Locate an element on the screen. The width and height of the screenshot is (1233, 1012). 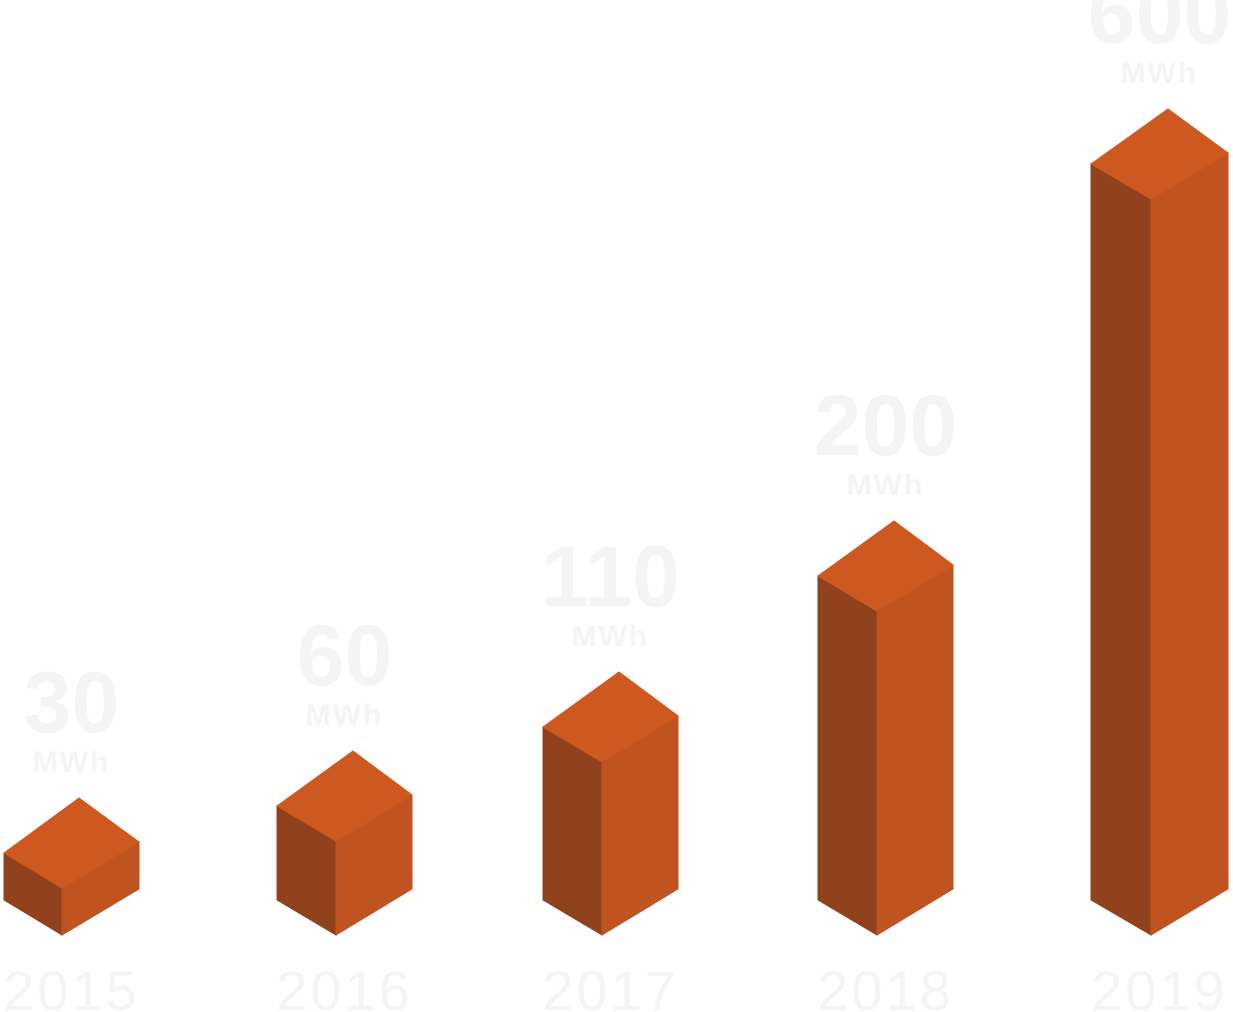
bar-2019 is located at coordinates (1159, 522).